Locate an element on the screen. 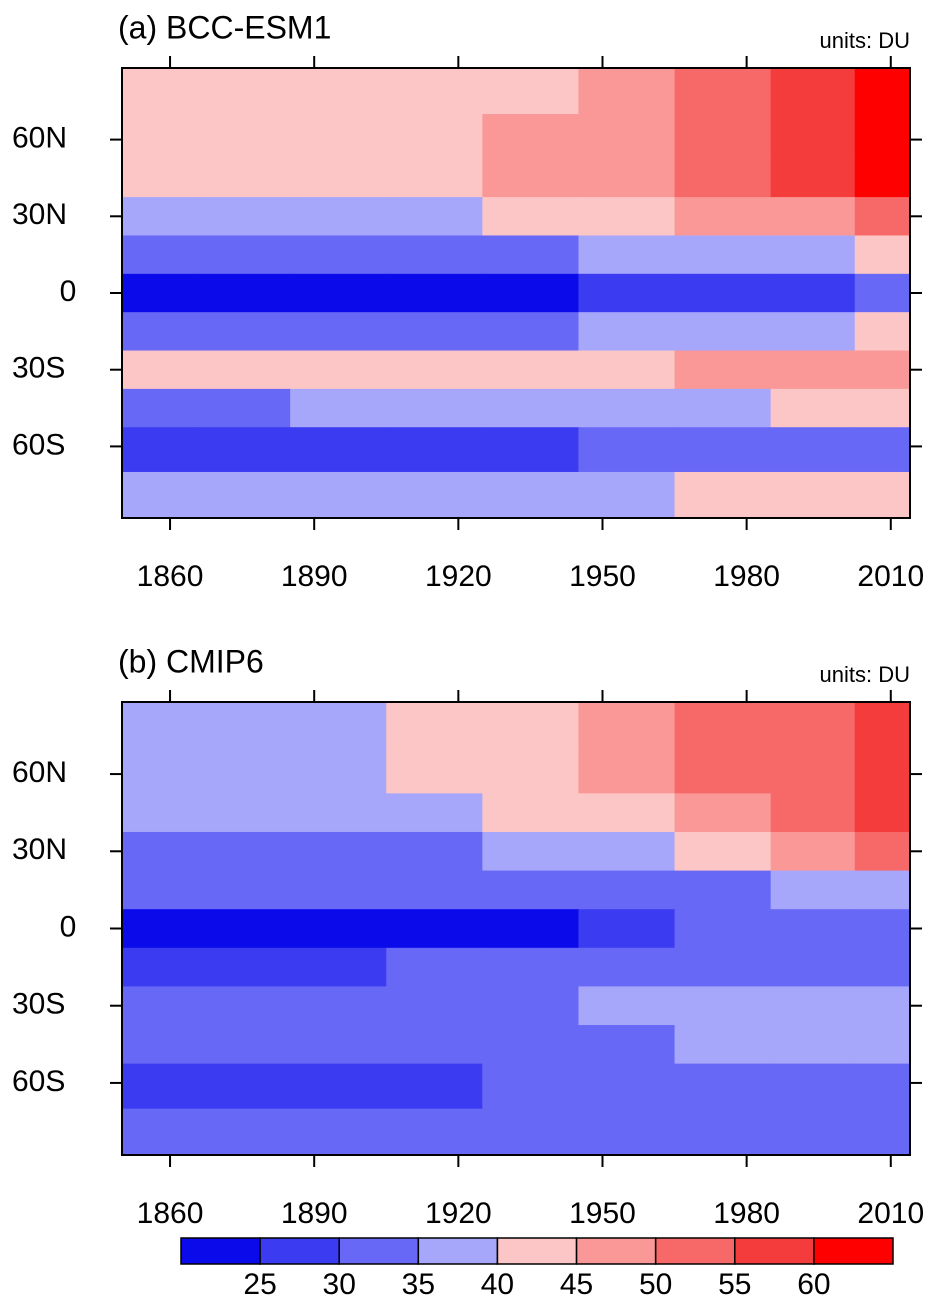 The height and width of the screenshot is (1309, 938). y-tick-label: 30S is located at coordinates (38, 368).